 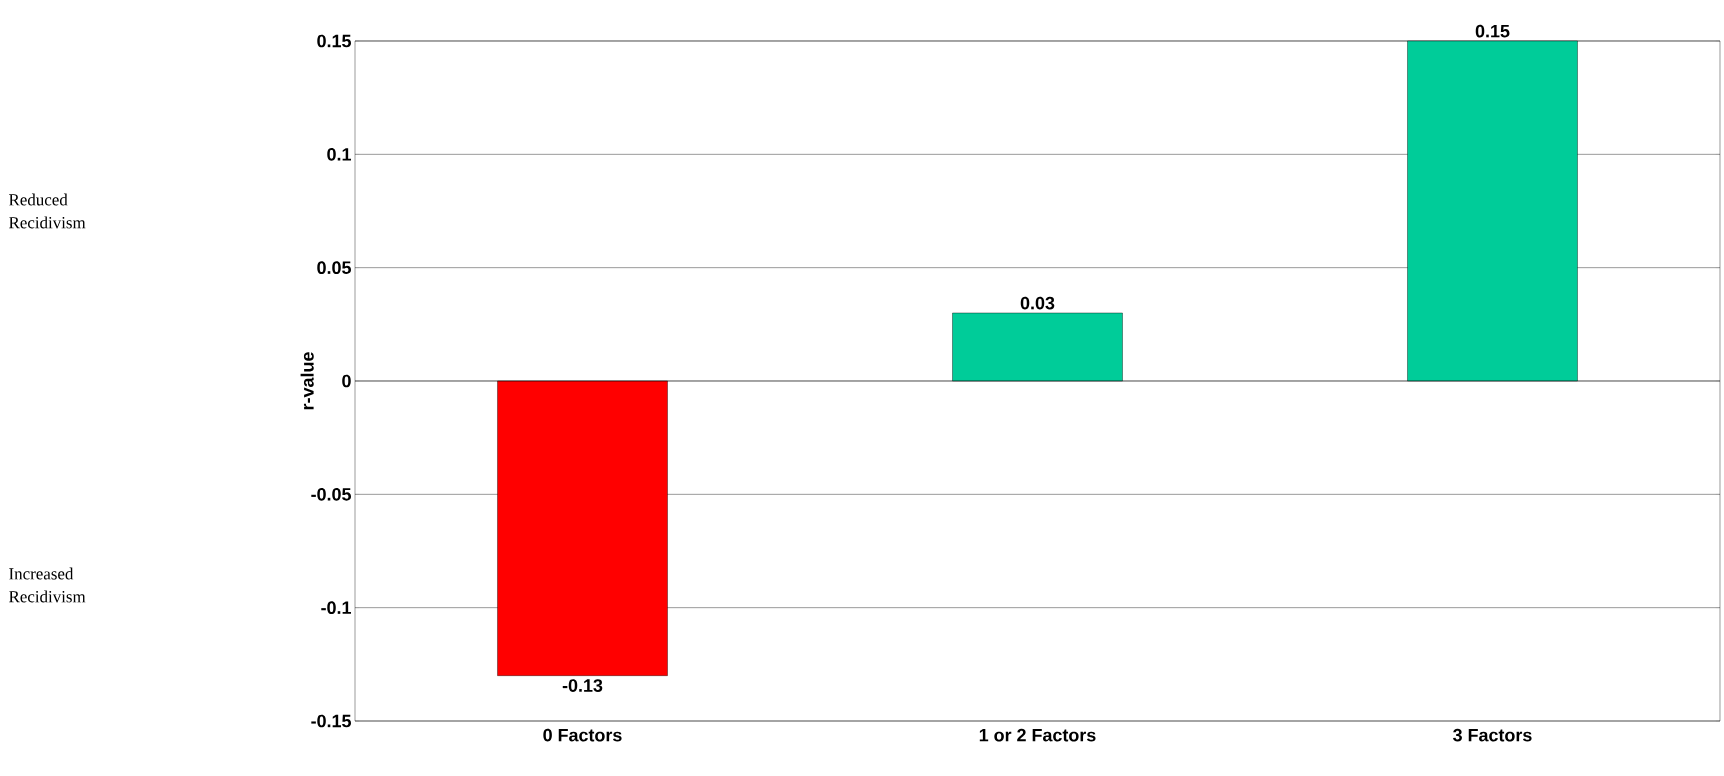 What do you see at coordinates (1037, 735) in the screenshot?
I see `x-tick-label: 1 or 2 Factors` at bounding box center [1037, 735].